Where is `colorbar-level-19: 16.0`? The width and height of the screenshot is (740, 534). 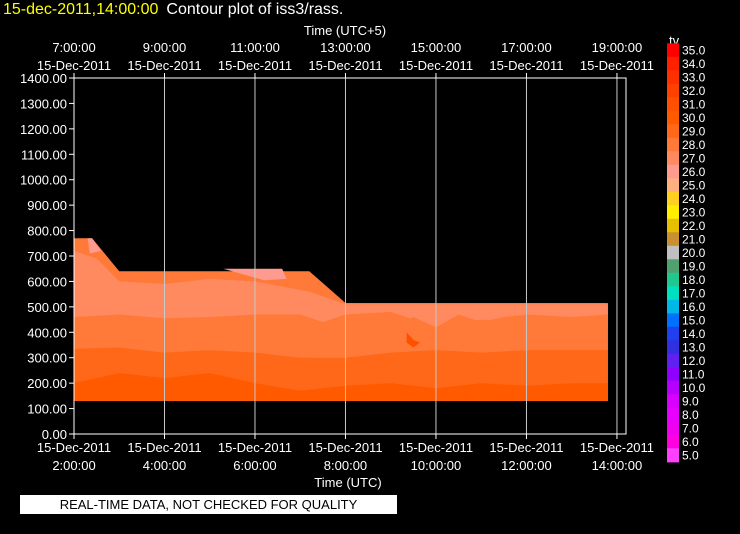
colorbar-level-19: 16.0 is located at coordinates (694, 307).